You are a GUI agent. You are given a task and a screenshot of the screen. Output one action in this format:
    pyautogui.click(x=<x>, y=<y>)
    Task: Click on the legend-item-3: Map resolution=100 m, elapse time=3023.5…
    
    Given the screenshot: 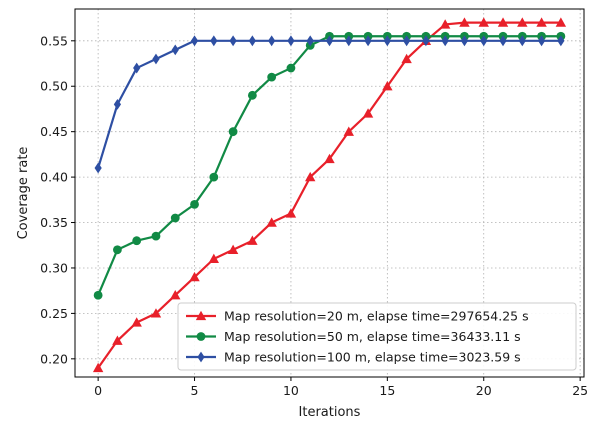 What is the action you would take?
    pyautogui.click(x=353, y=357)
    